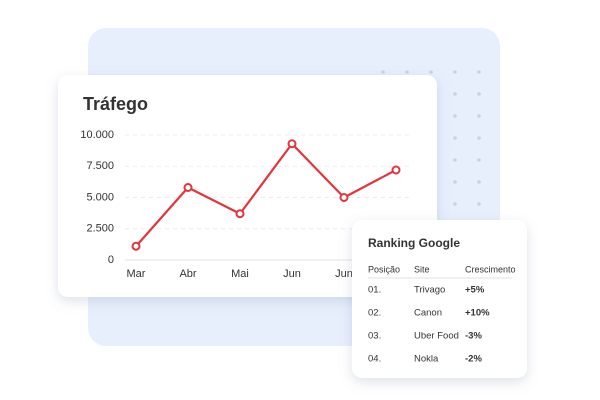 The height and width of the screenshot is (400, 600). What do you see at coordinates (115, 104) in the screenshot?
I see `chart-title: Tráfego` at bounding box center [115, 104].